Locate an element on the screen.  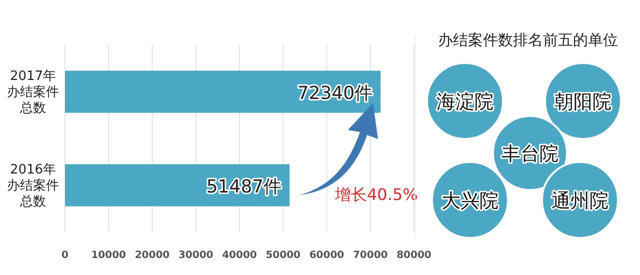
x-tick-label: 30000 is located at coordinates (196, 255).